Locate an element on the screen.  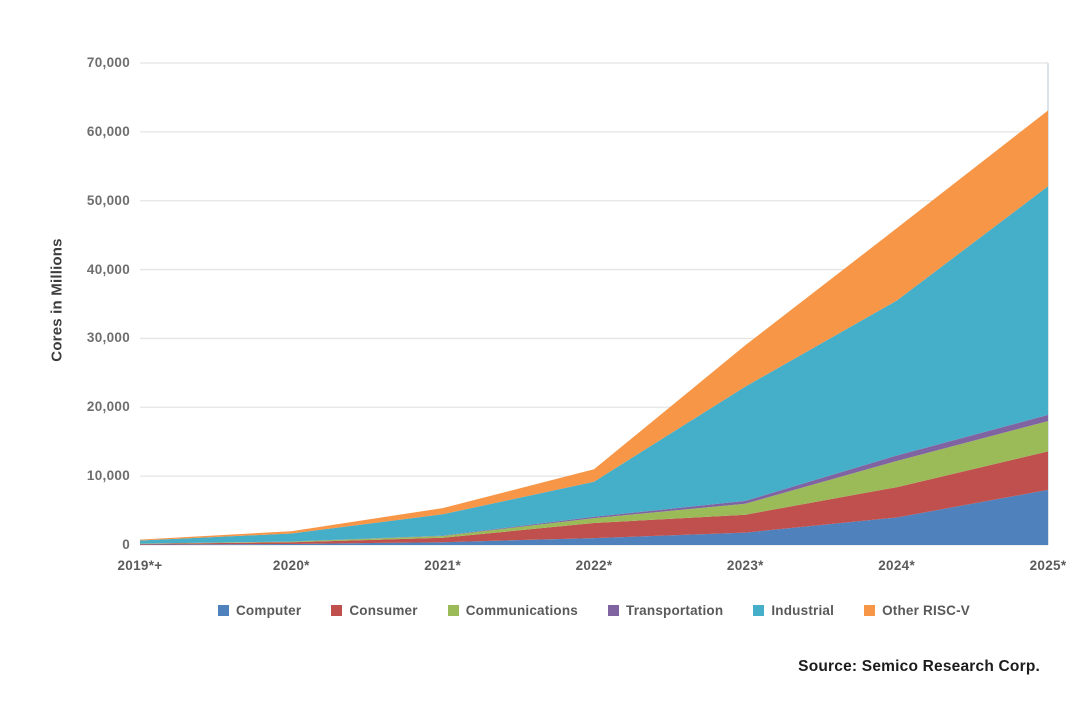
legend-item-other-risc-v: Other RISC-V is located at coordinates (917, 610).